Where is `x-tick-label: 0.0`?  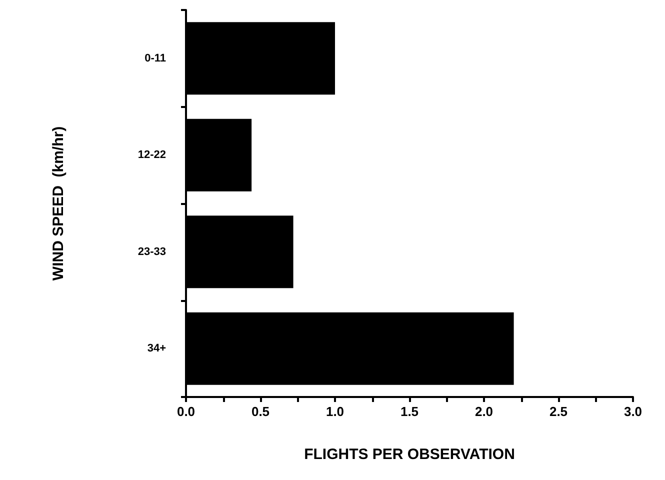 x-tick-label: 0.0 is located at coordinates (186, 411).